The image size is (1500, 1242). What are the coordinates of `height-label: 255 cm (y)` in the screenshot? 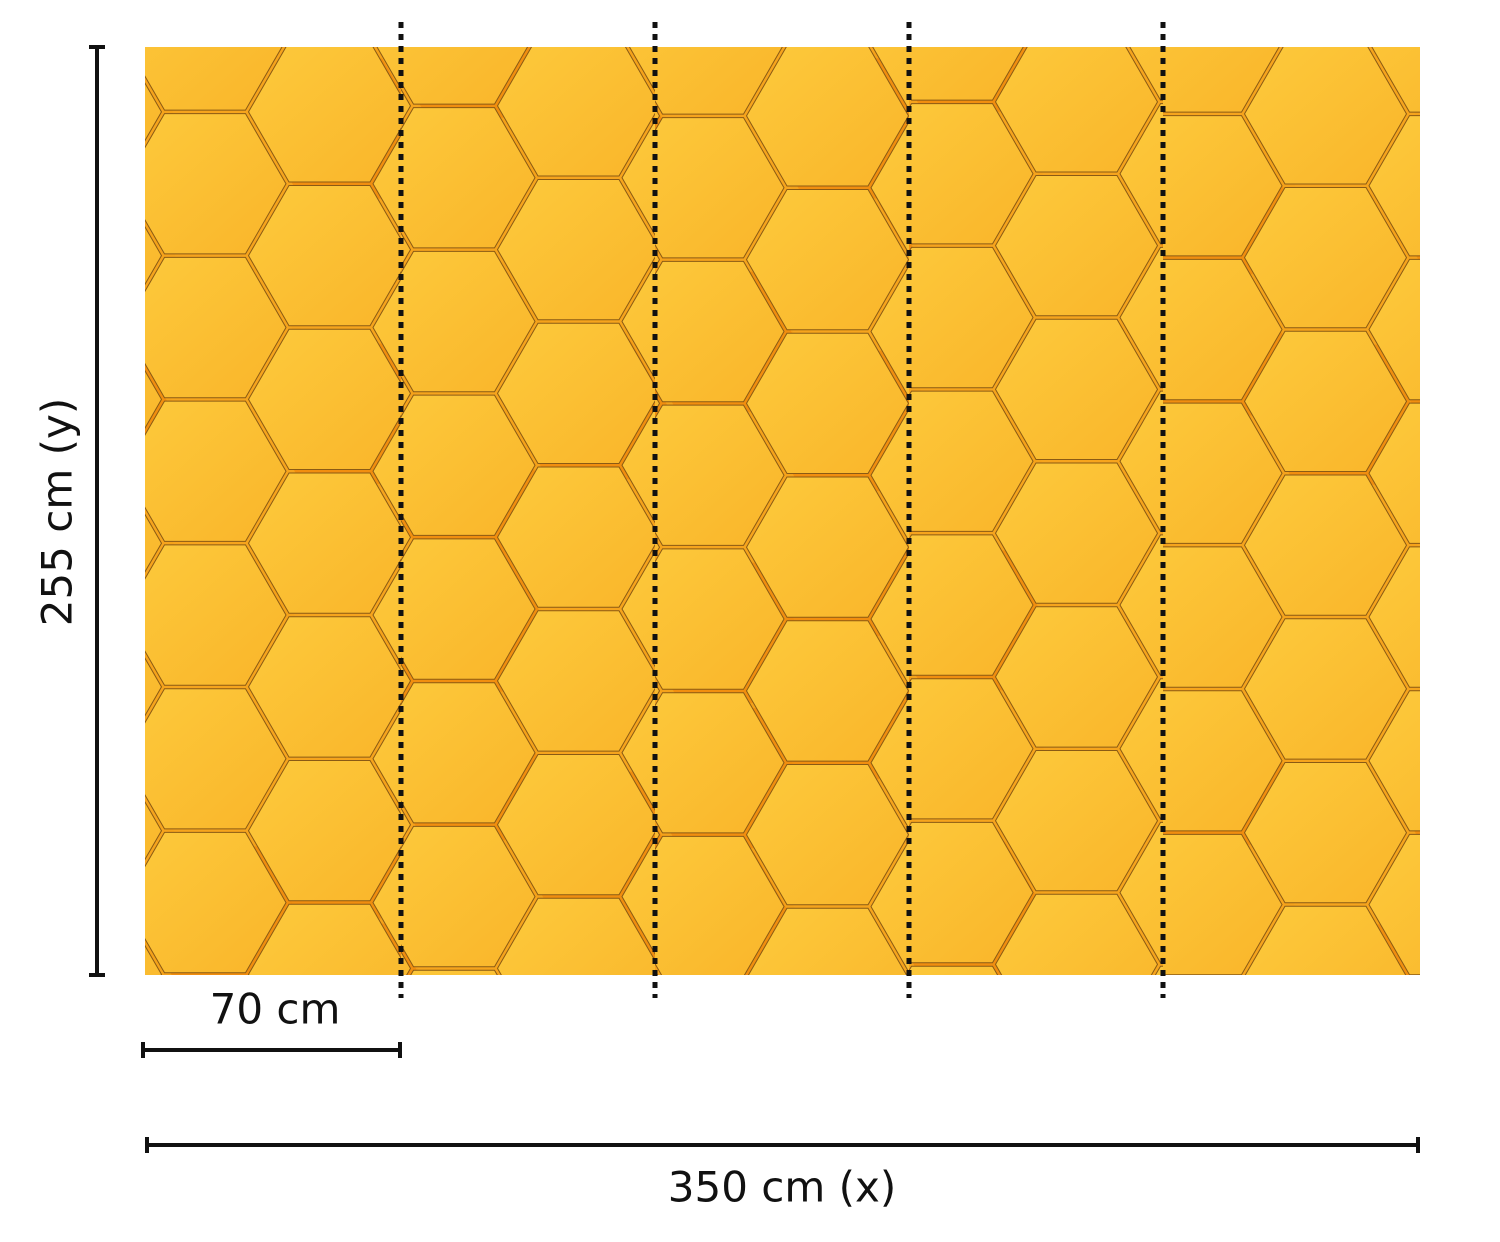 It's located at (57, 512).